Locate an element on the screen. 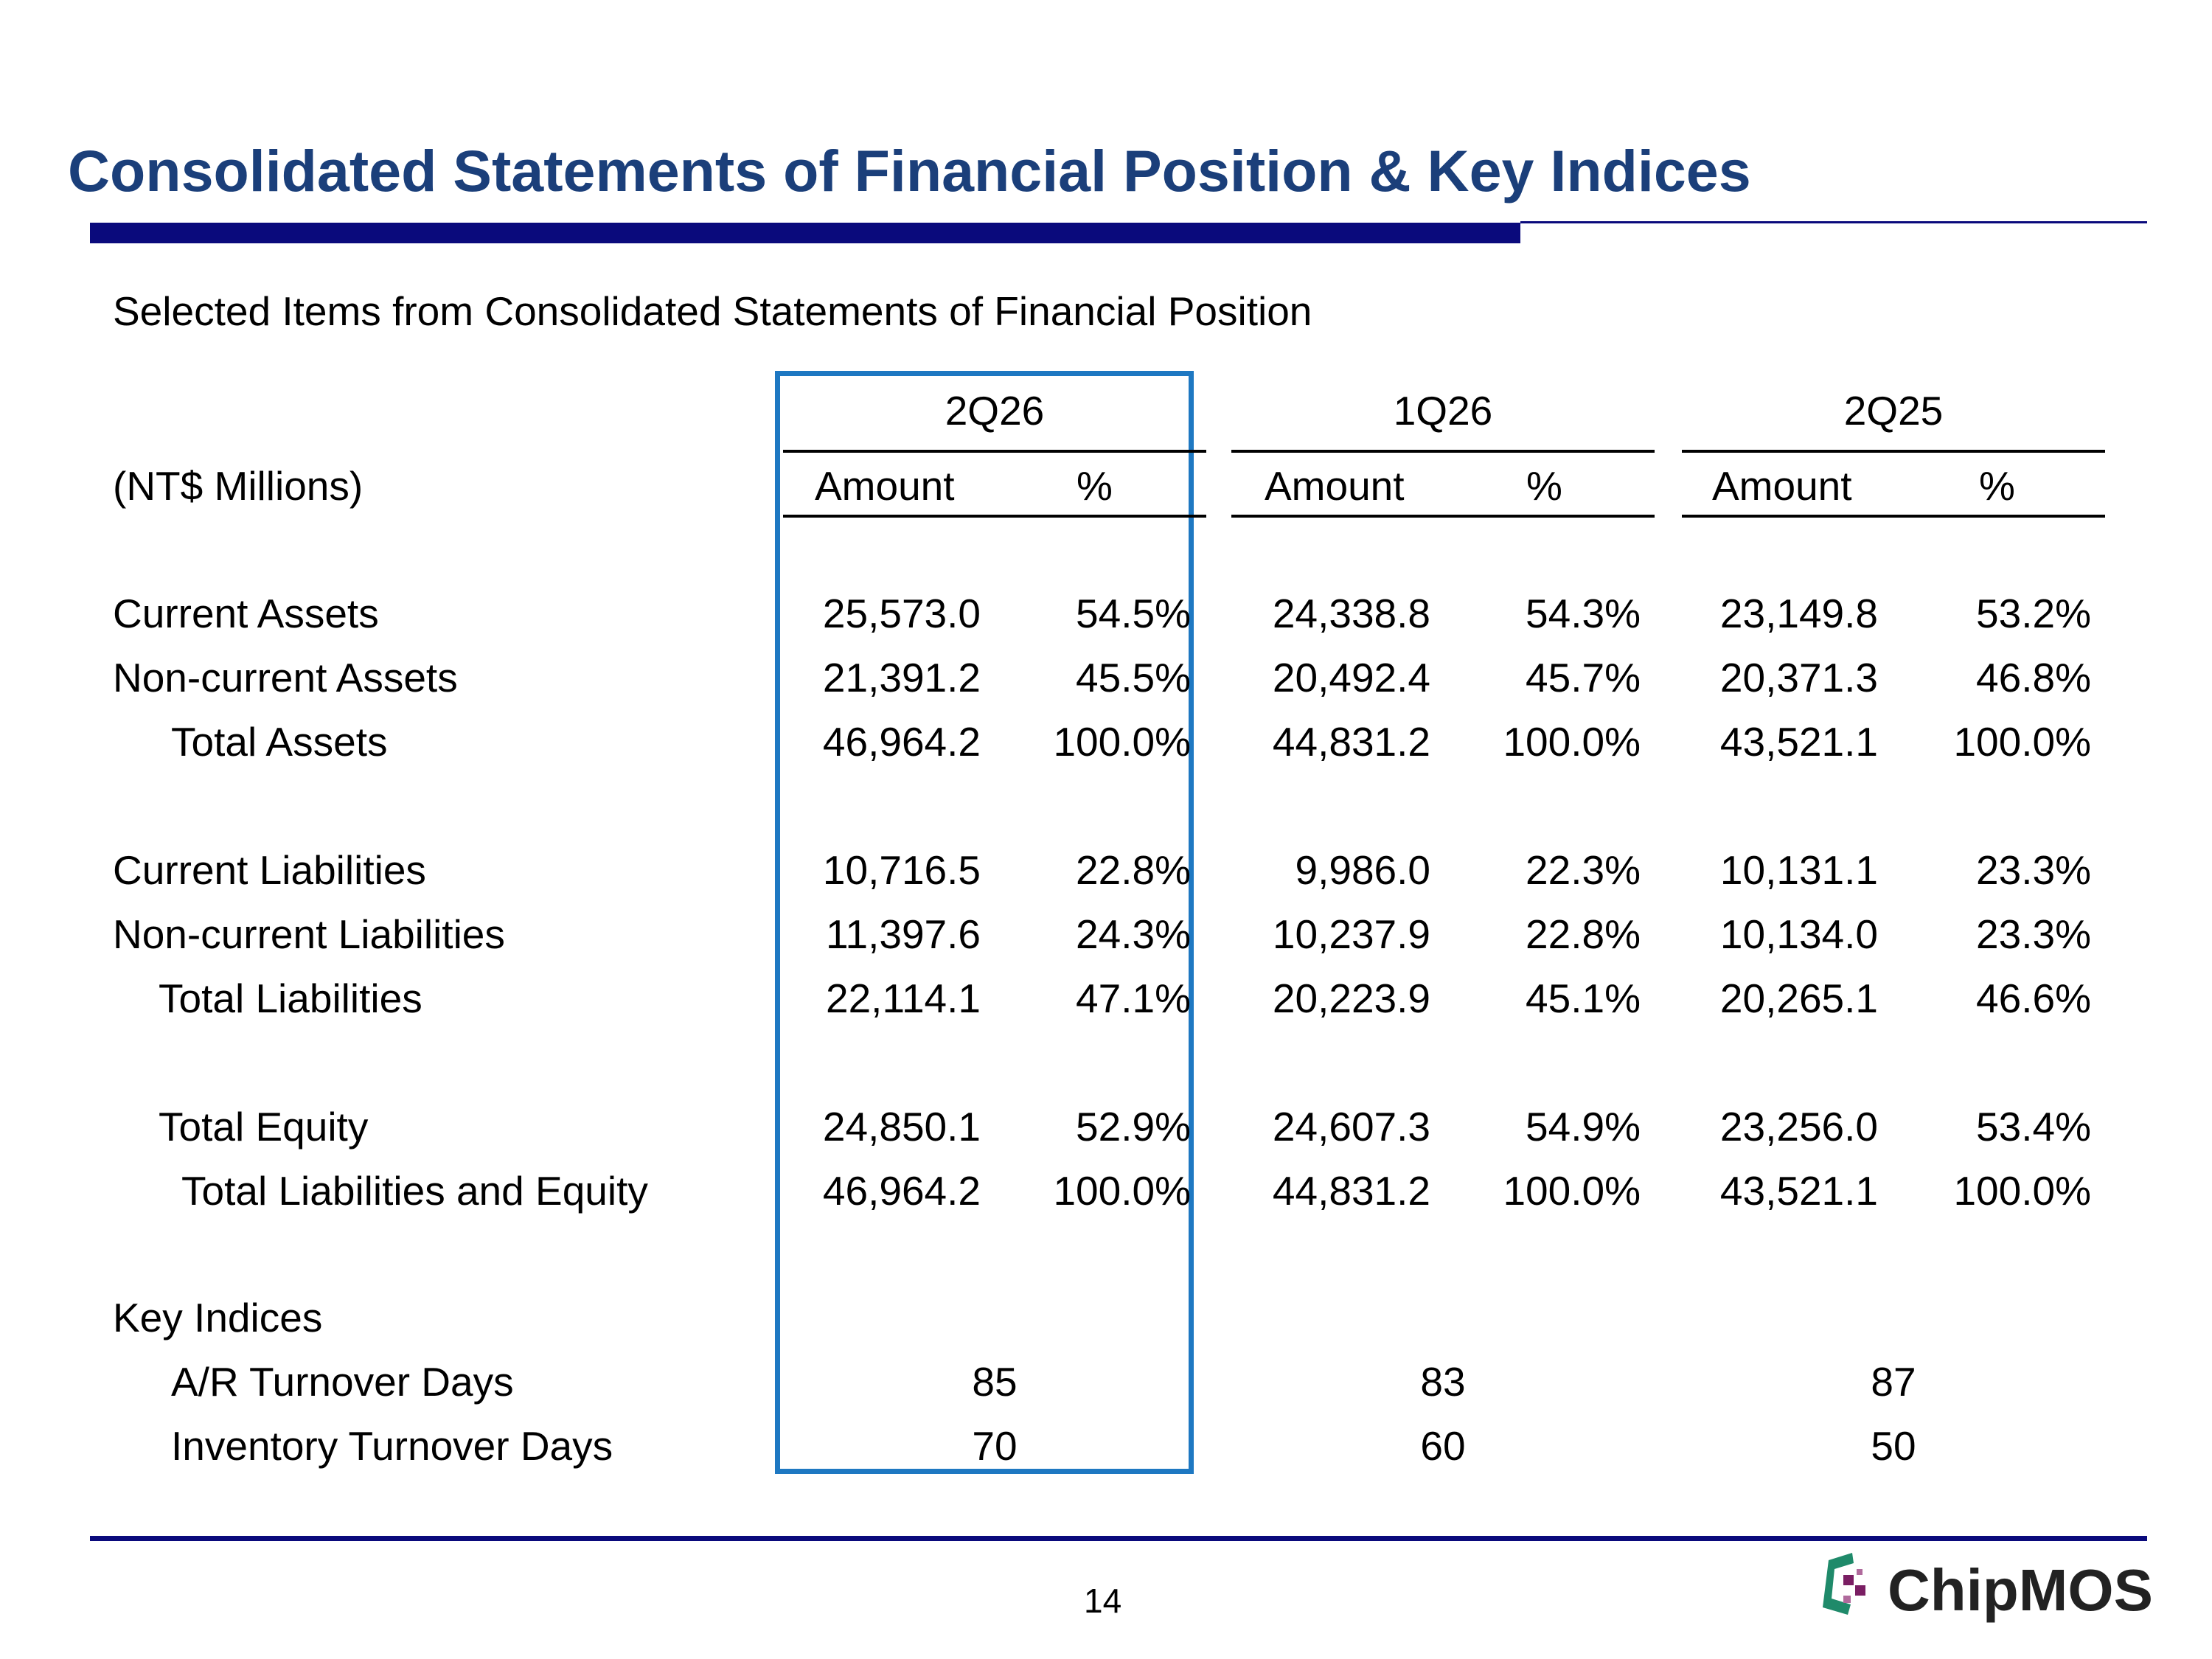  row-label: Total Equity is located at coordinates (264, 1127).